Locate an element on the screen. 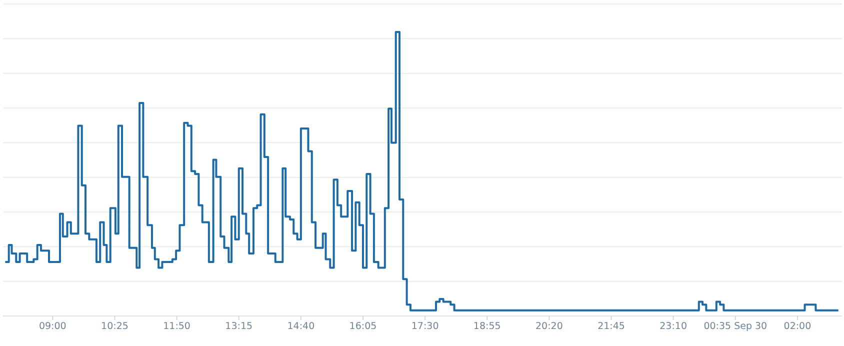 This screenshot has width=844, height=346. x-tick-label: 09:00 is located at coordinates (52, 326).